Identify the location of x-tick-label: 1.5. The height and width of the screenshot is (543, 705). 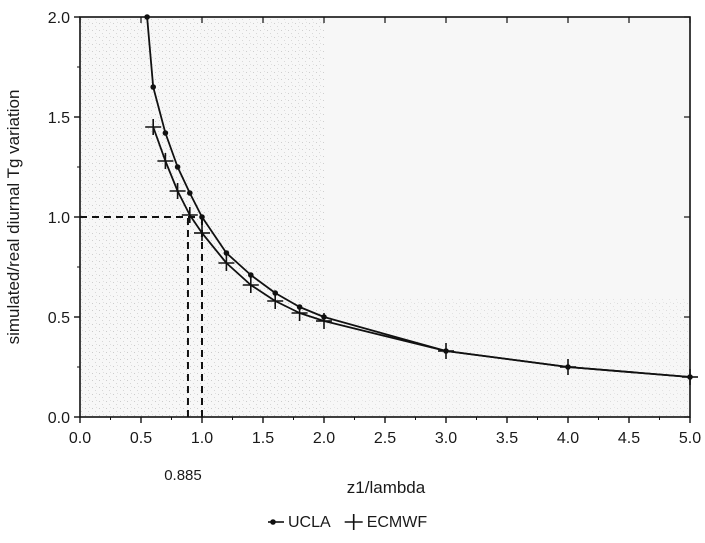
(263, 438).